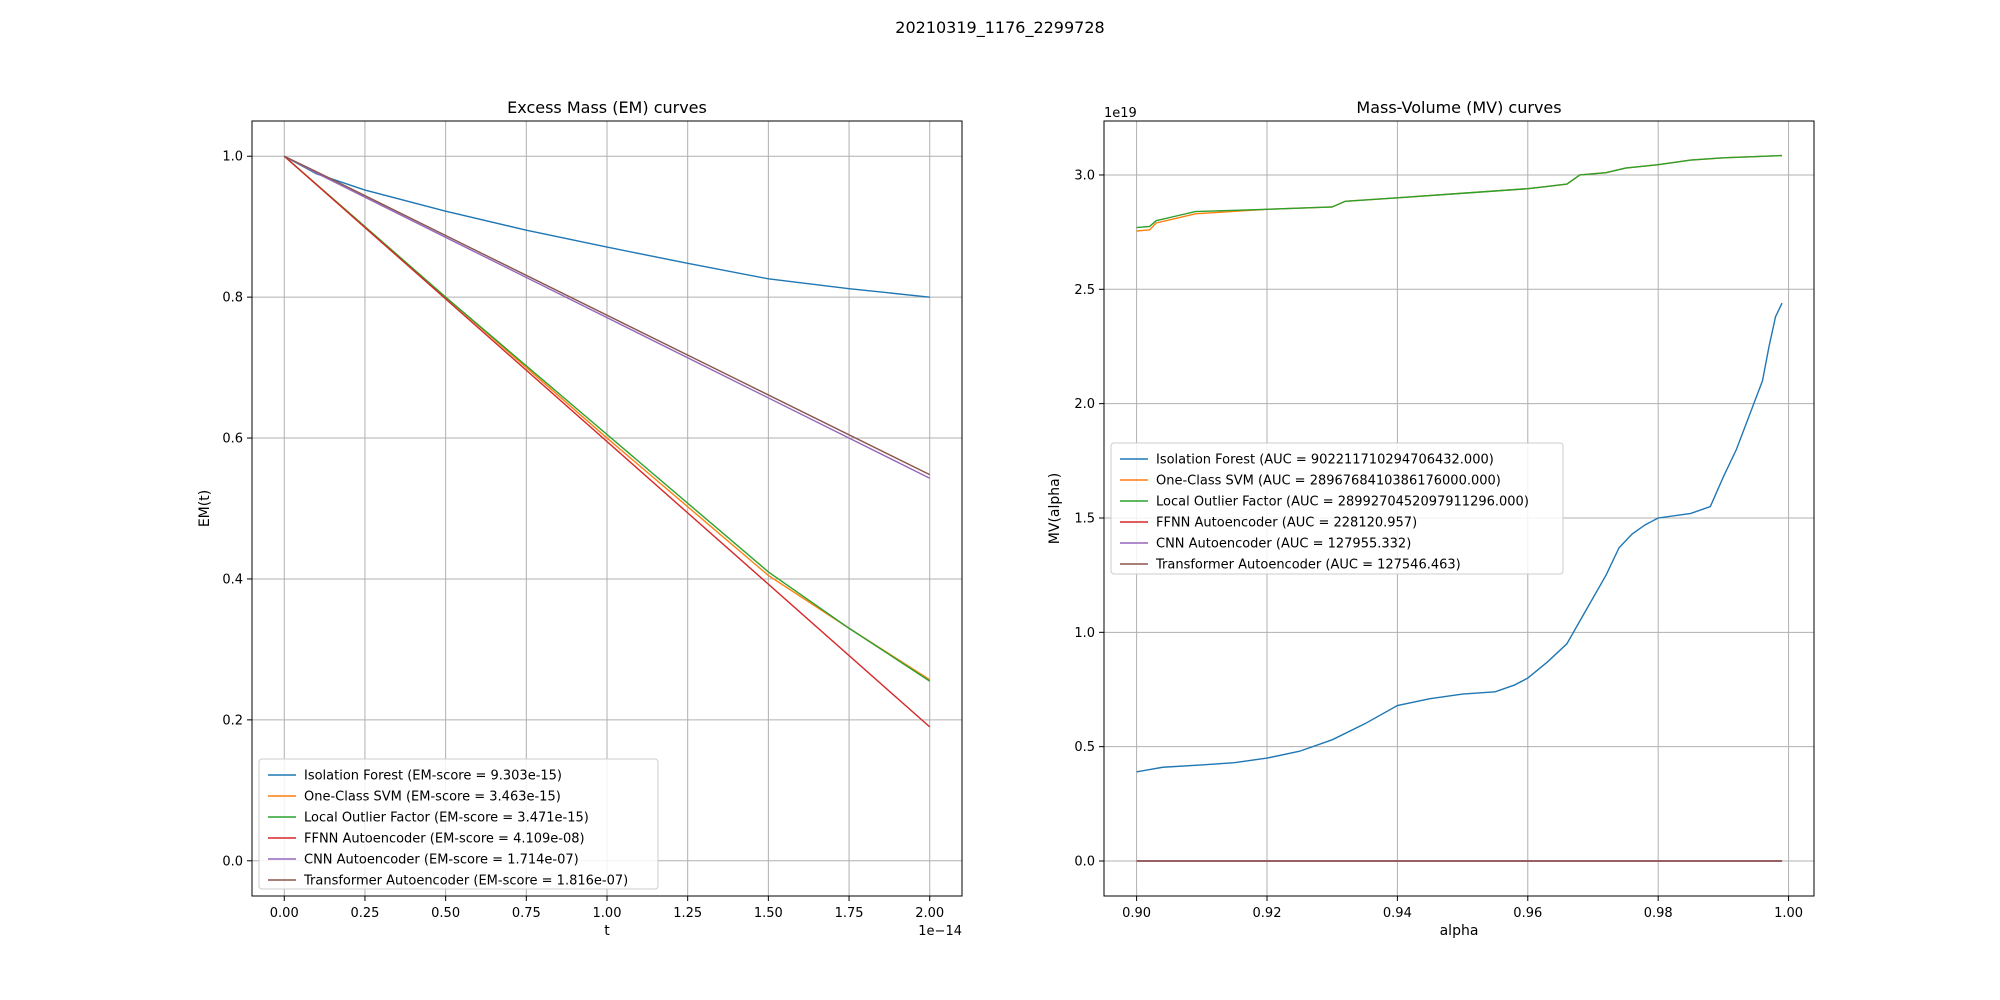 This screenshot has width=2000, height=1000. Describe the element at coordinates (687, 913) in the screenshot. I see `x-tick-label: 1.25` at that location.